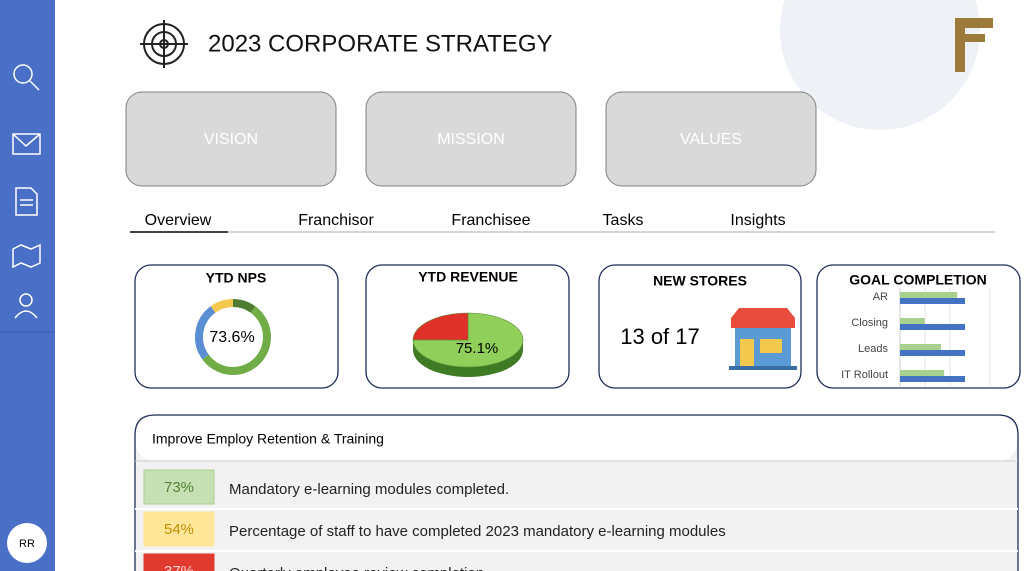 Image resolution: width=1024 pixels, height=571 pixels. Describe the element at coordinates (869, 323) in the screenshot. I see `goal-category: Closing` at that location.